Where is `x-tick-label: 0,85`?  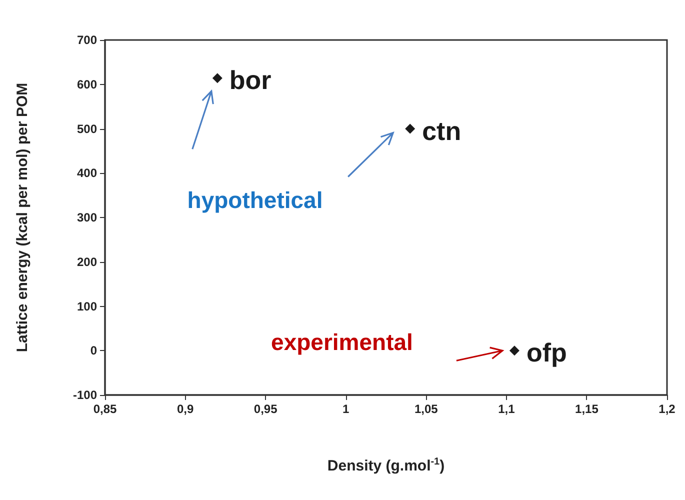
x-tick-label: 0,85 is located at coordinates (105, 409).